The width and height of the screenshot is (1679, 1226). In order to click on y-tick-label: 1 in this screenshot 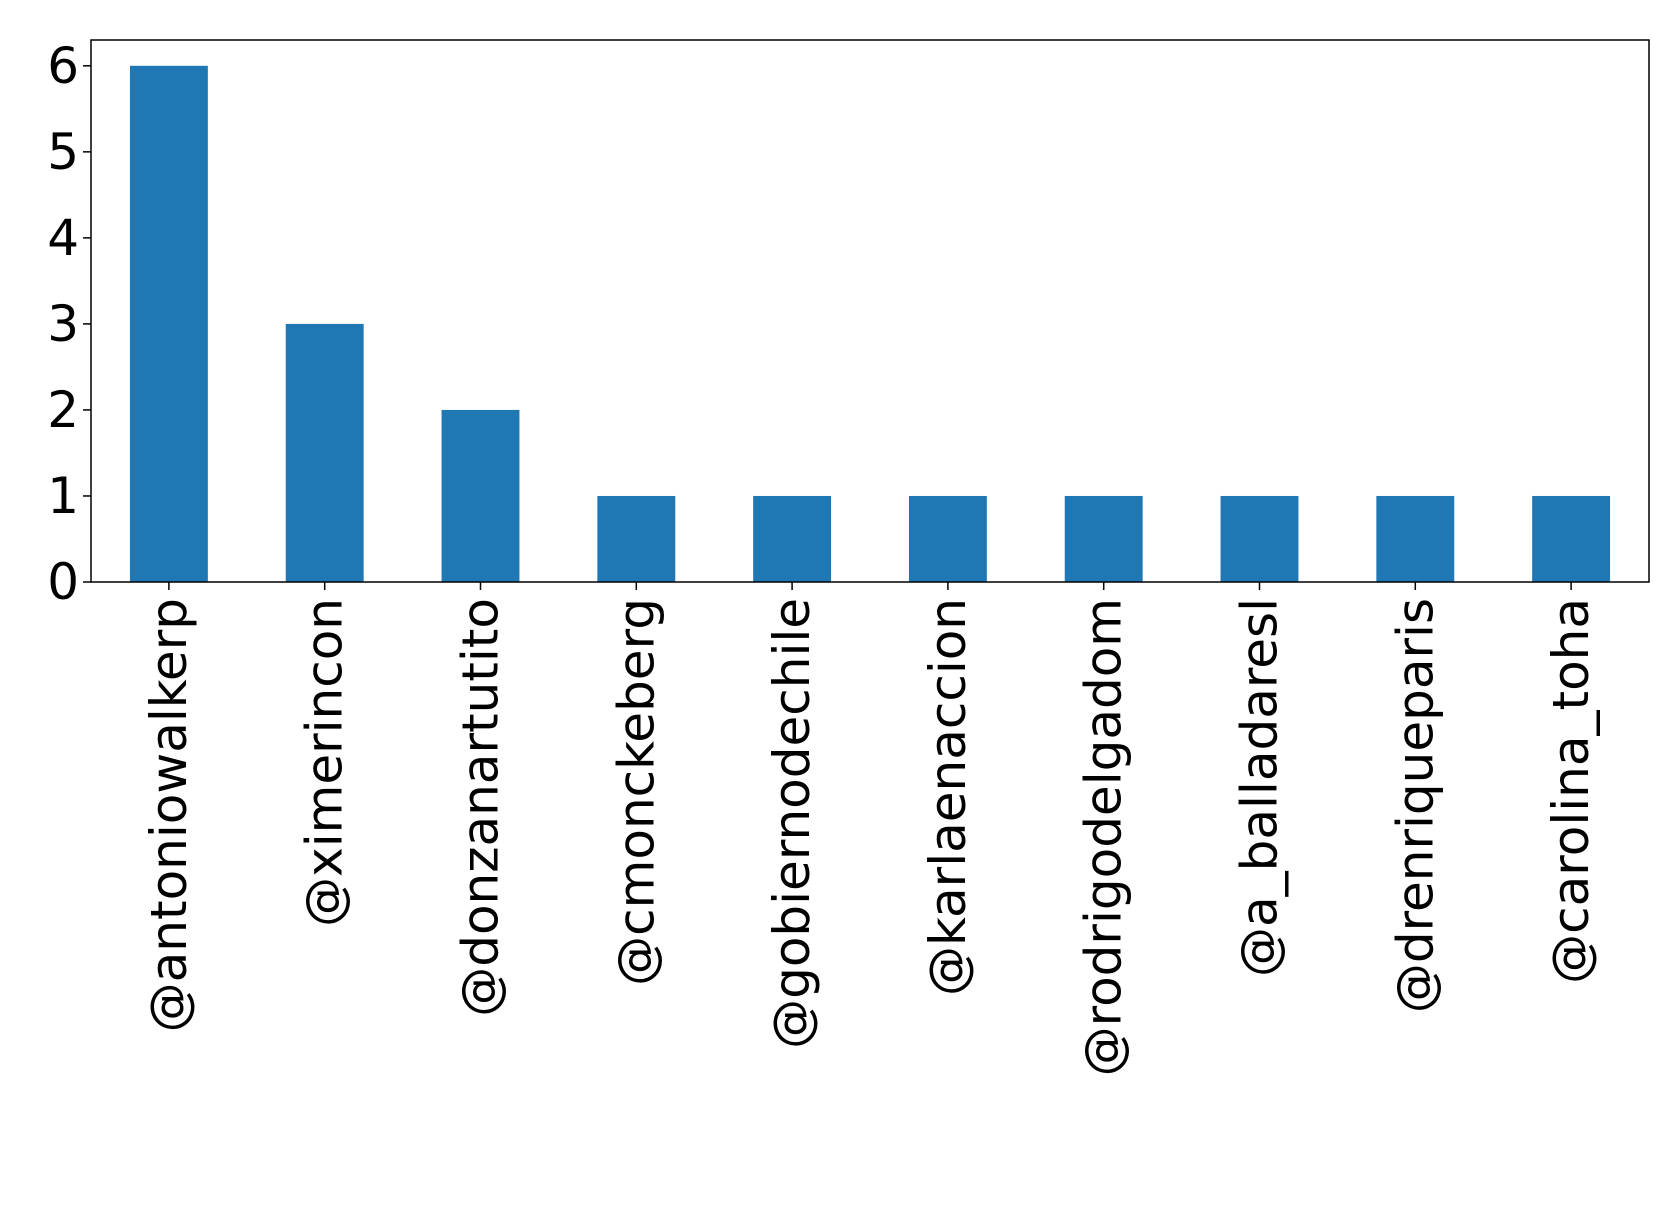, I will do `click(63, 496)`.